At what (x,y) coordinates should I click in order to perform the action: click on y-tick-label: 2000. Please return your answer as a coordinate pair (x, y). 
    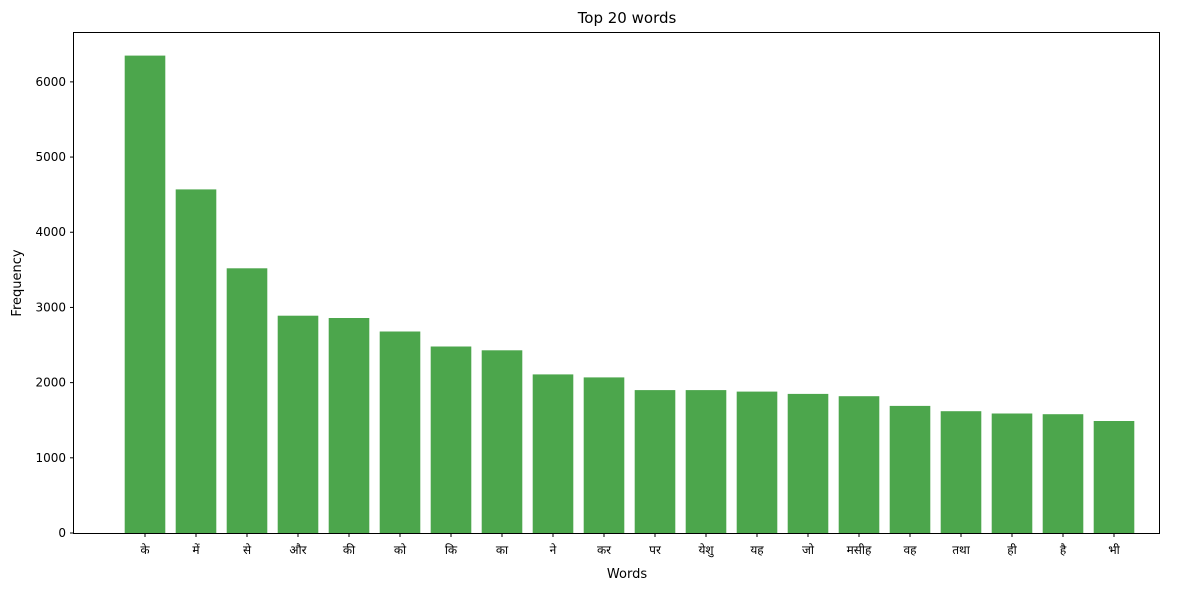
    Looking at the image, I should click on (50, 383).